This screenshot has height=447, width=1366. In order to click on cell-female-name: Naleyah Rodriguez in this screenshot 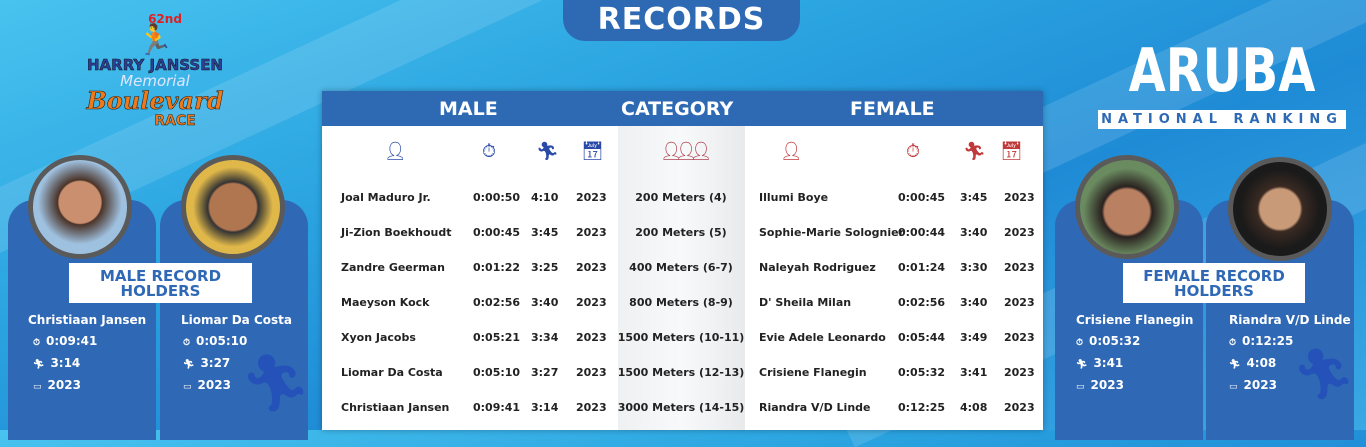, I will do `click(817, 267)`.